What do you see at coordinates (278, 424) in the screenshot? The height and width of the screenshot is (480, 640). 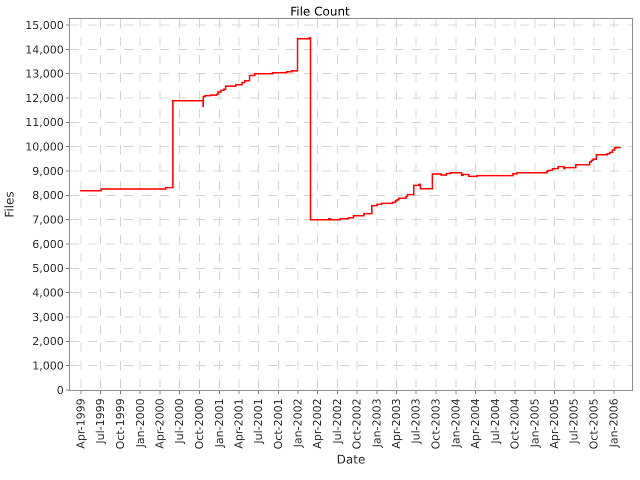 I see `x-tick-label: Oct-2001` at bounding box center [278, 424].